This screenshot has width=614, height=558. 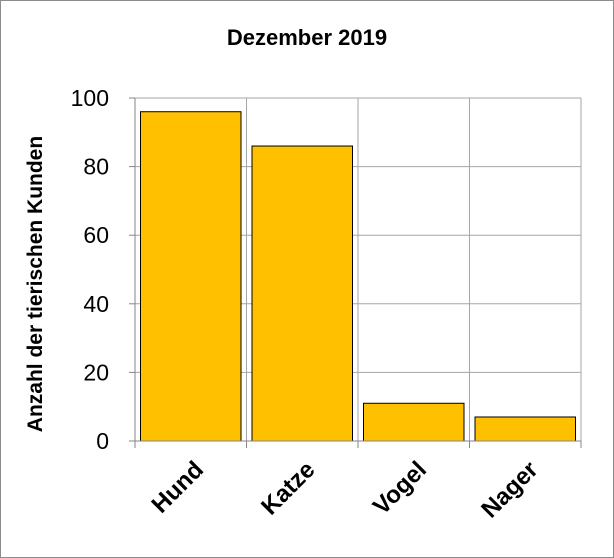 What do you see at coordinates (35, 284) in the screenshot?
I see `y-axis-label: Anzahl der tierischen Kunden` at bounding box center [35, 284].